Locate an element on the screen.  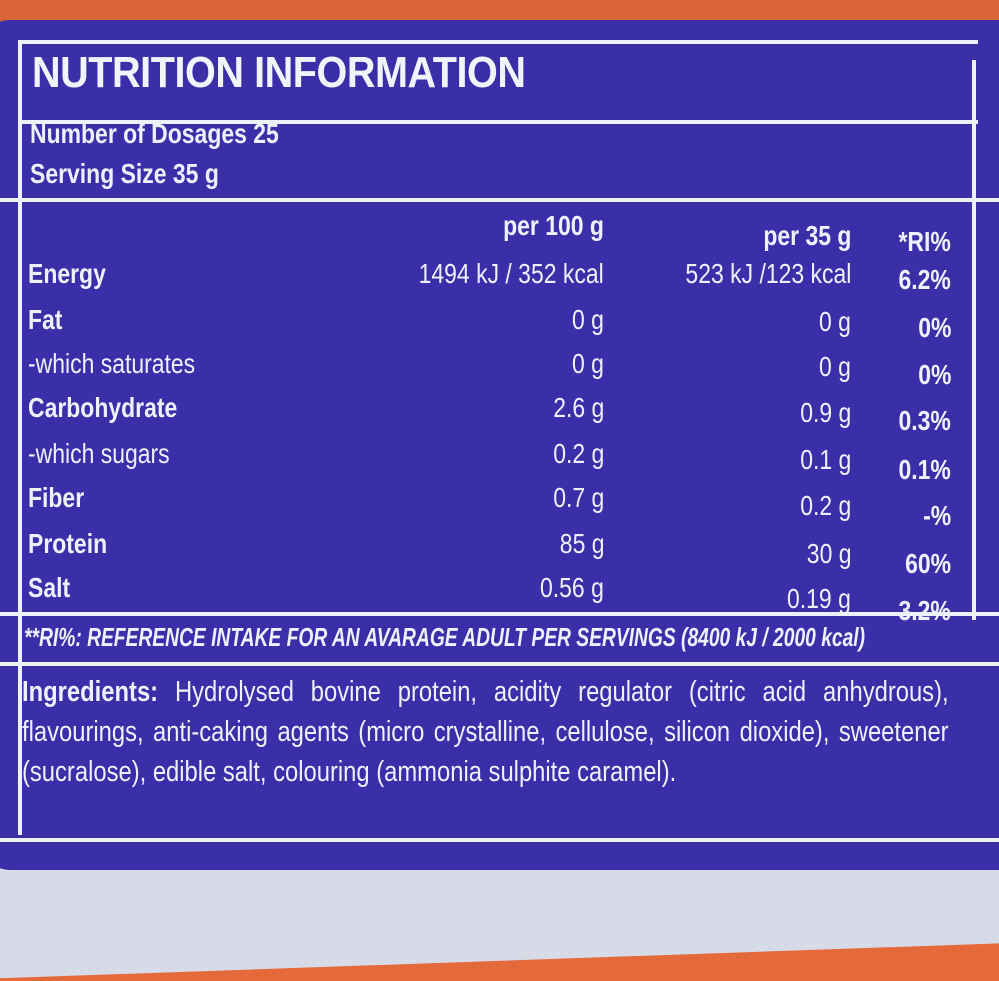
value-per35: 0.2 g is located at coordinates (825, 505).